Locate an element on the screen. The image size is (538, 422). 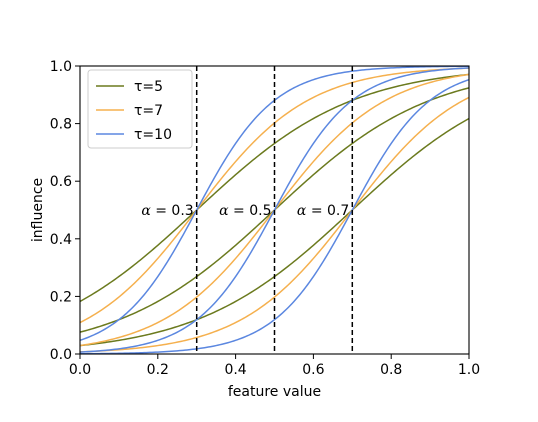
y-tick-label: 0.8 is located at coordinates (61, 125).